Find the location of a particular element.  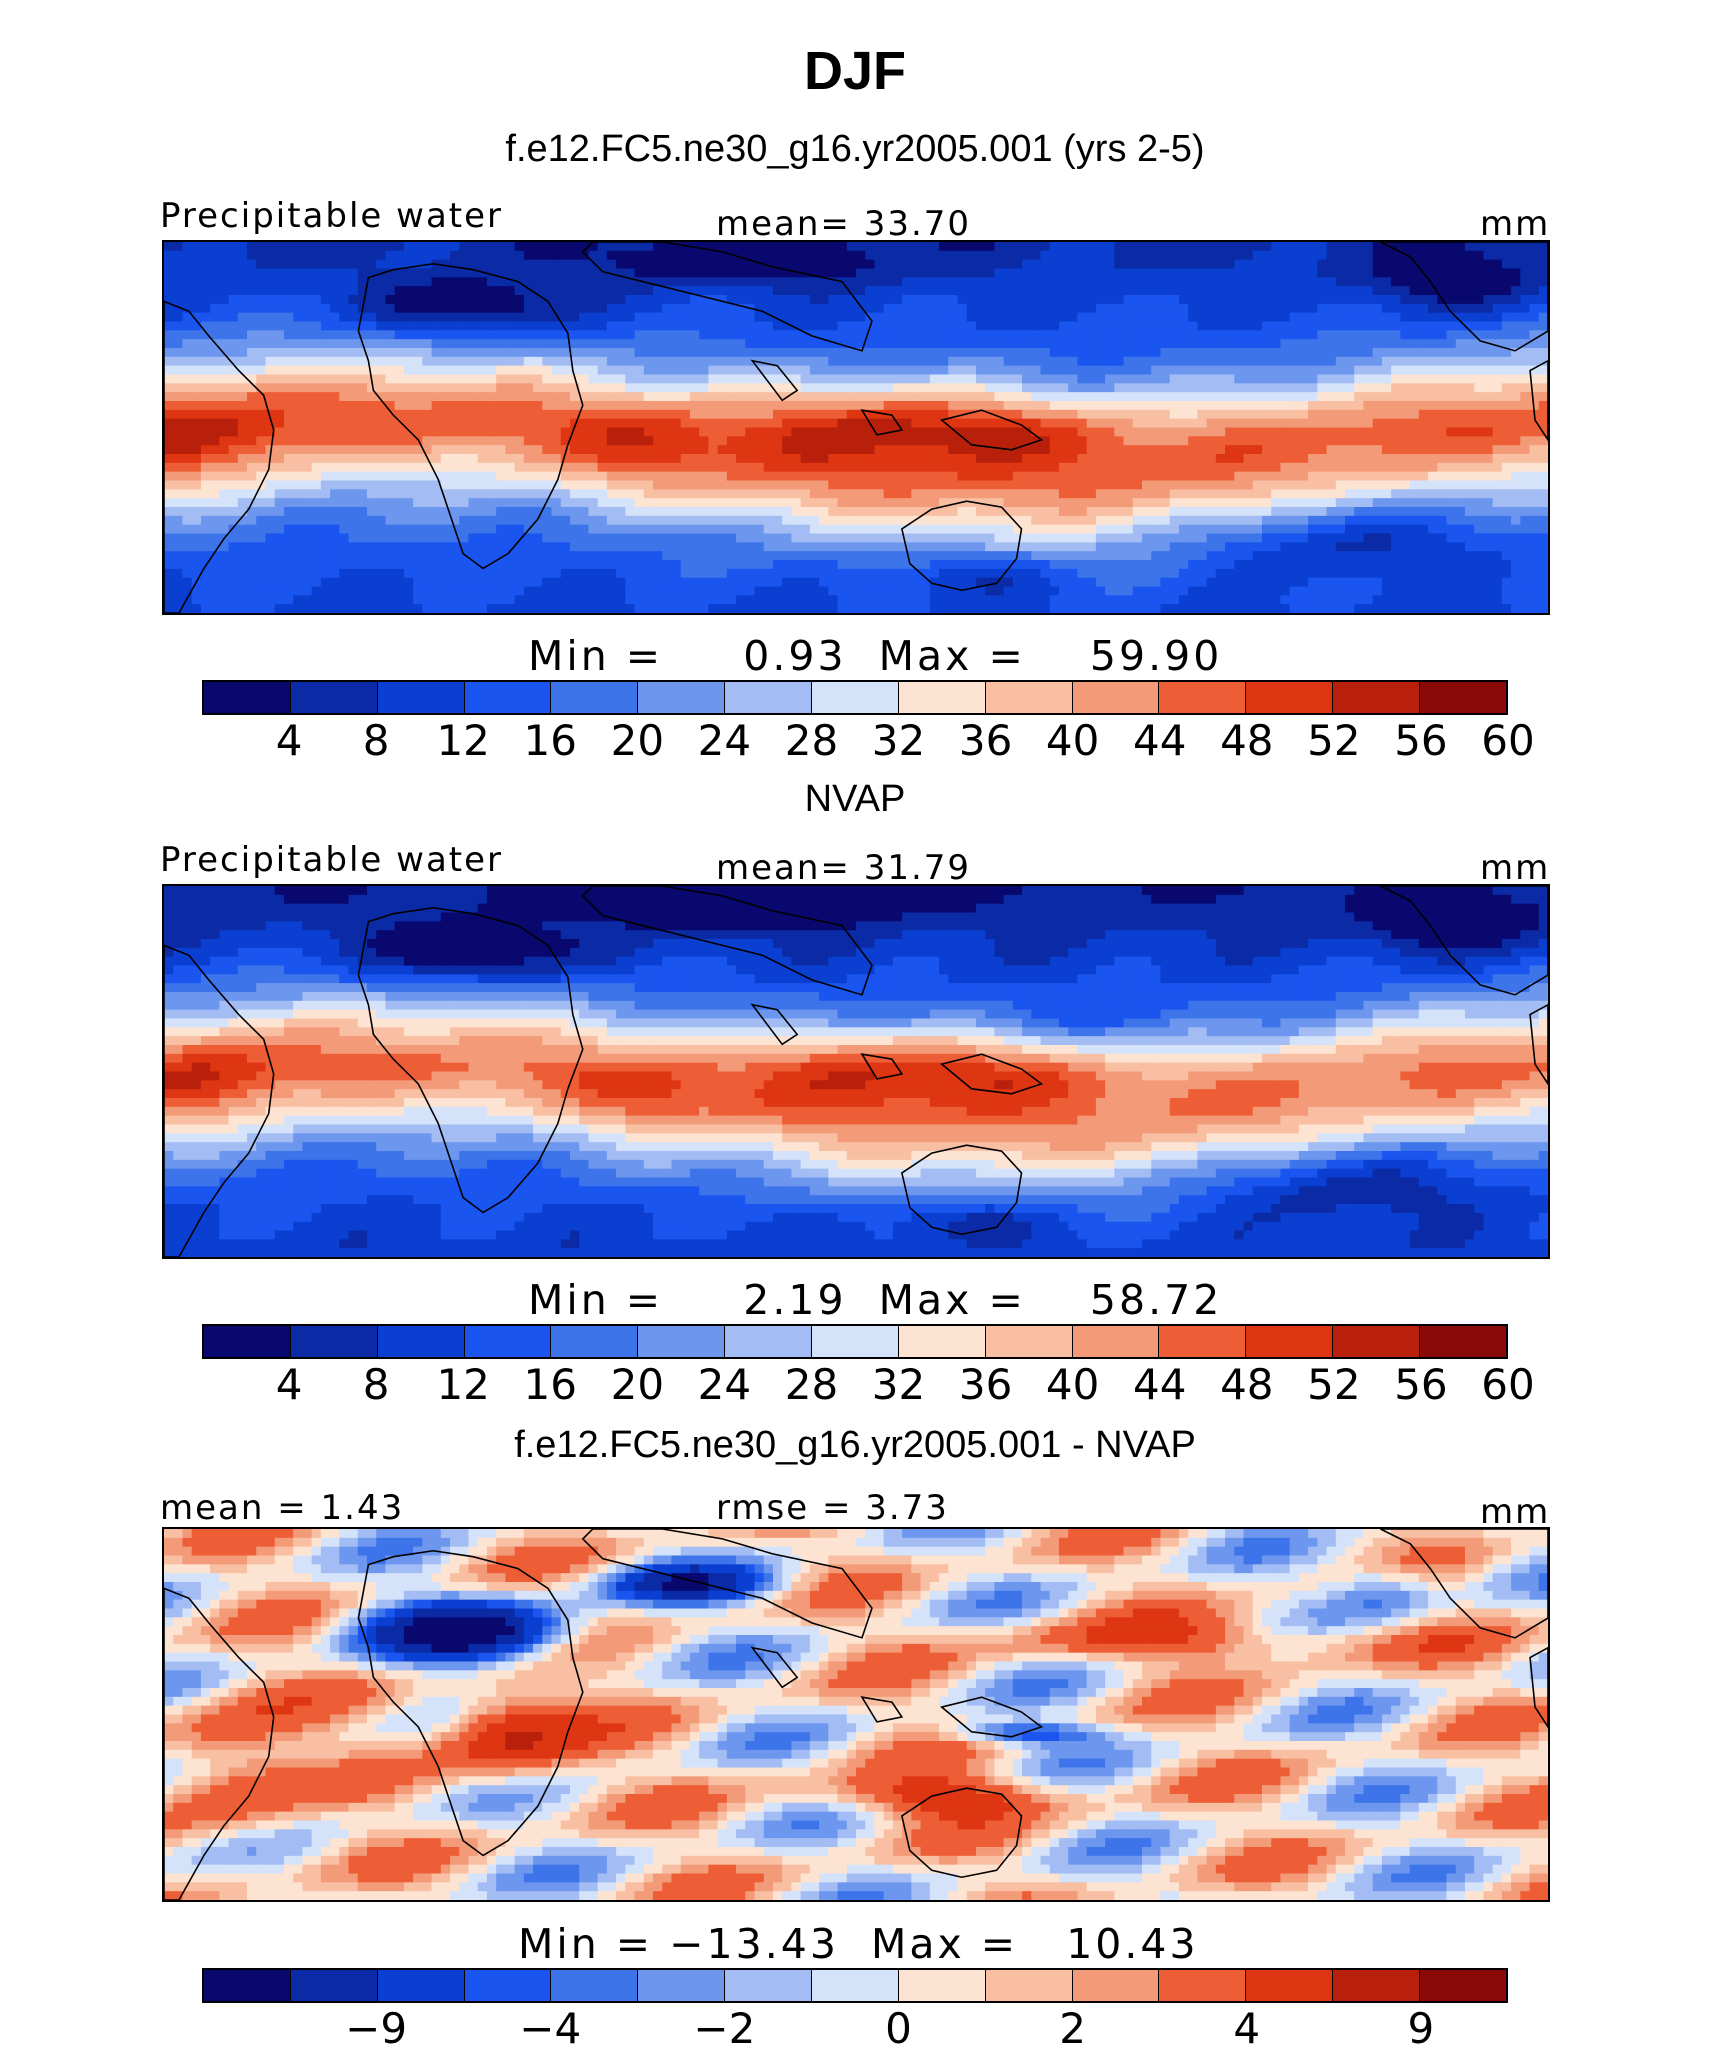

panel3-minmax: Min = −13.43 Max = 10.43 is located at coordinates (858, 1944).